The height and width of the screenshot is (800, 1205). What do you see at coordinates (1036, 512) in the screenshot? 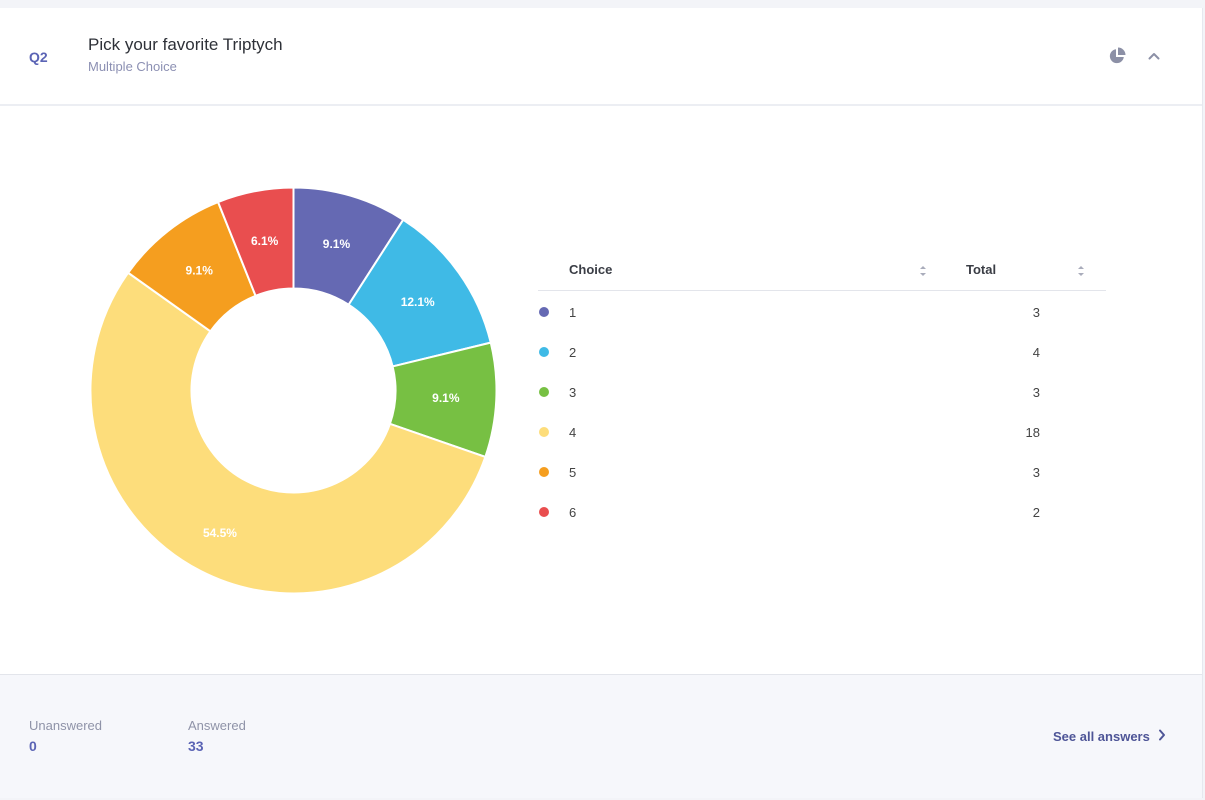
I see `total-cell: 2` at bounding box center [1036, 512].